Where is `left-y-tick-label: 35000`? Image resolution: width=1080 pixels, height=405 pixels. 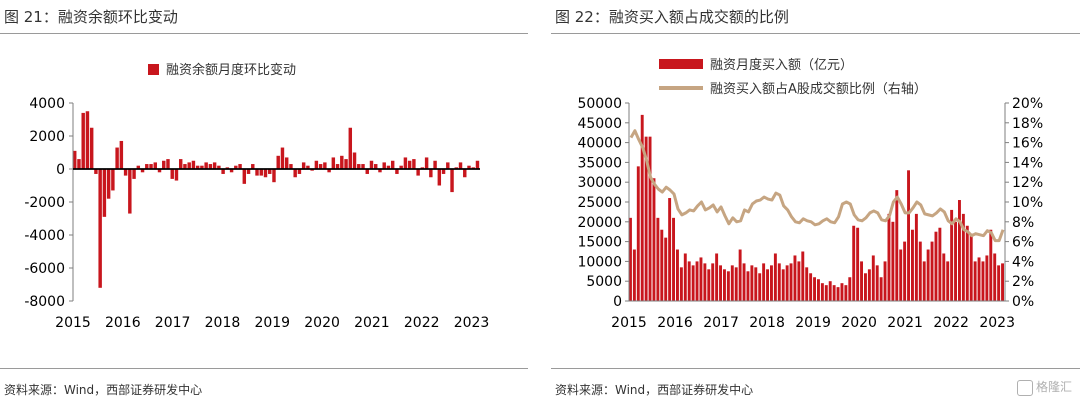
left-y-tick-label: 35000 is located at coordinates (599, 163).